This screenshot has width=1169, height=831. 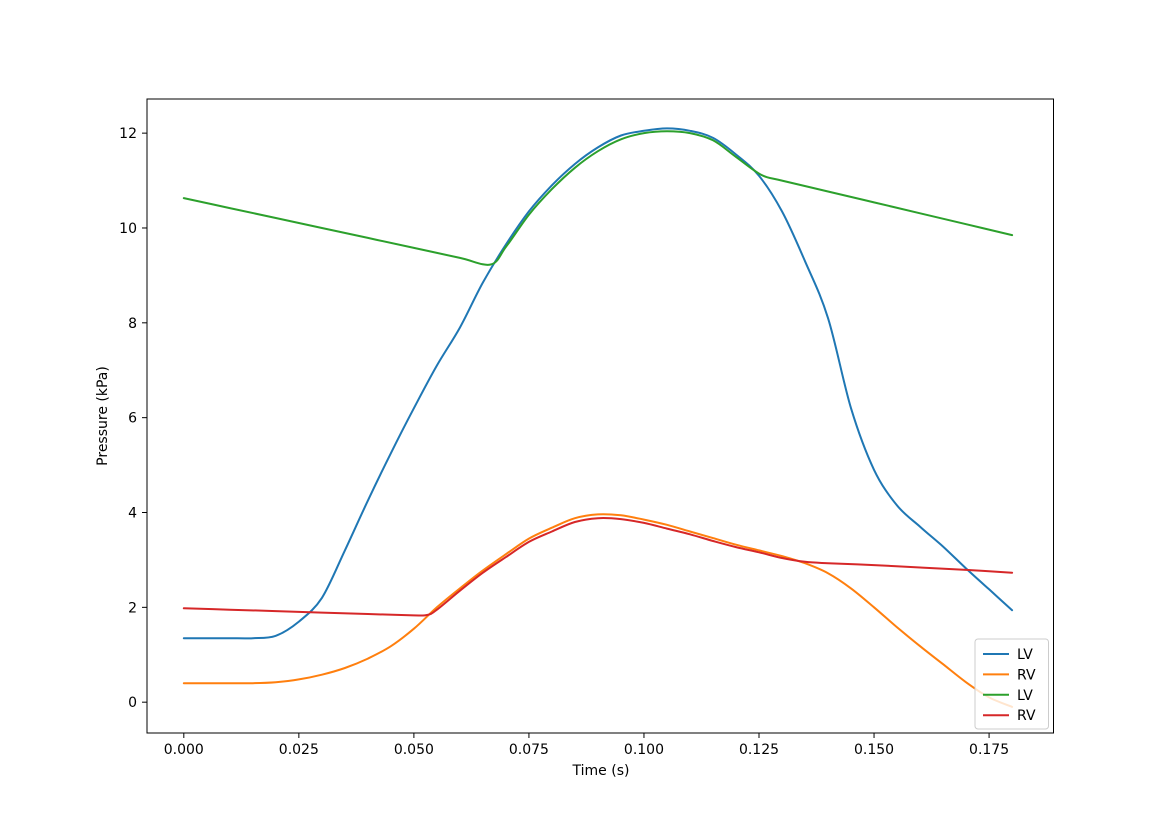 I want to click on x-axis-label: Time (s), so click(x=601, y=771).